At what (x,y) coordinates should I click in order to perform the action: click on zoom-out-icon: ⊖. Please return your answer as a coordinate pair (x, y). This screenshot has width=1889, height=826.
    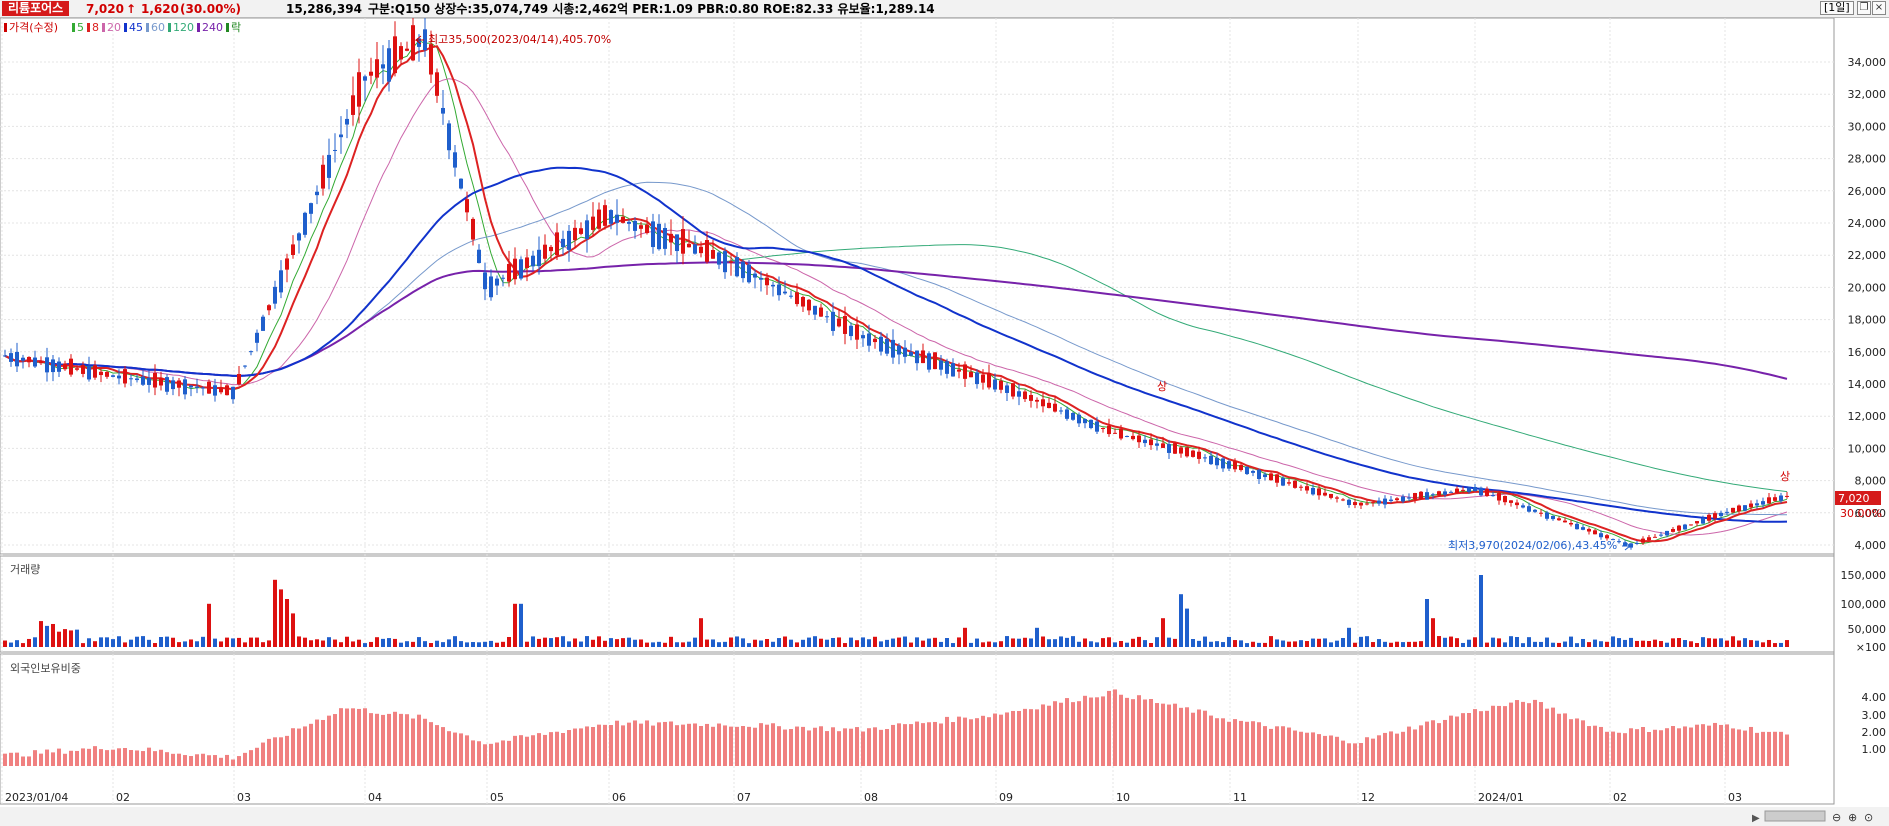
    Looking at the image, I should click on (1836, 817).